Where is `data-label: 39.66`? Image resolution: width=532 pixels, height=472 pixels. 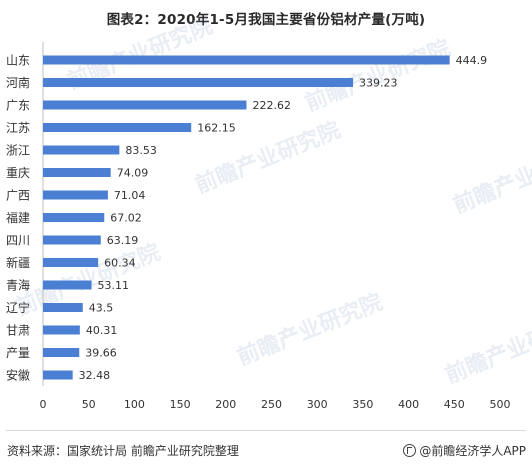 data-label: 39.66 is located at coordinates (101, 353).